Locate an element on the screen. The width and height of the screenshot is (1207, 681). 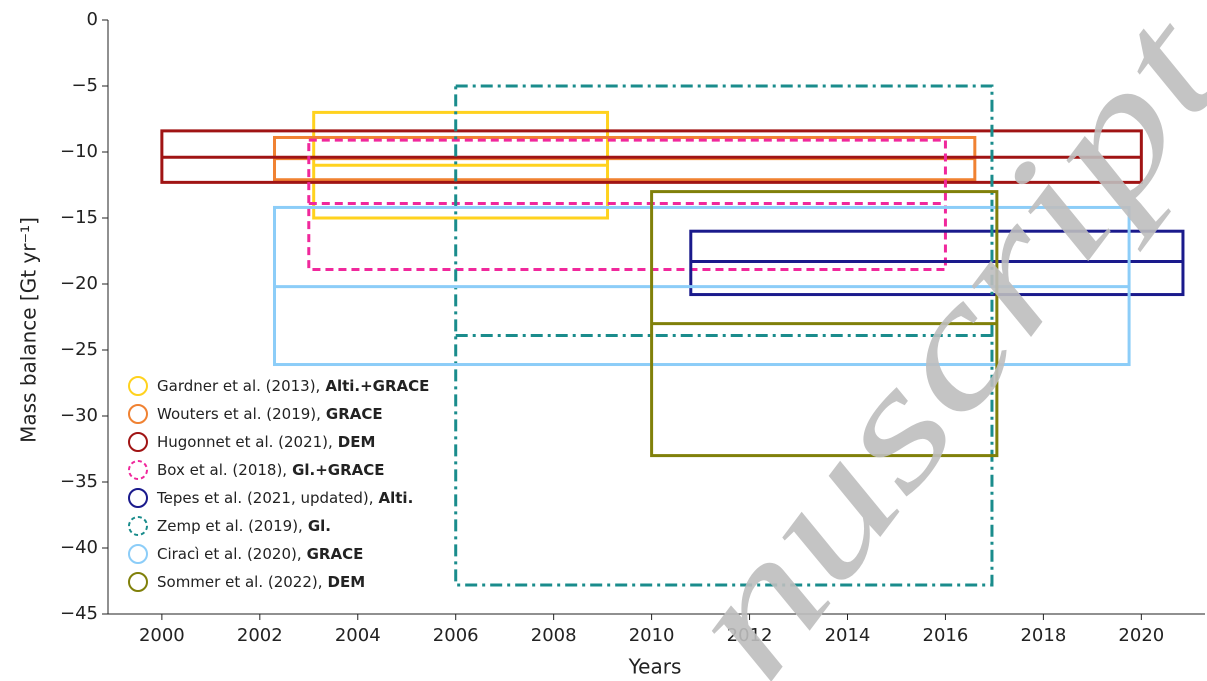
legend-entry: Ciracì et al. (2020), GRACE is located at coordinates (260, 554).